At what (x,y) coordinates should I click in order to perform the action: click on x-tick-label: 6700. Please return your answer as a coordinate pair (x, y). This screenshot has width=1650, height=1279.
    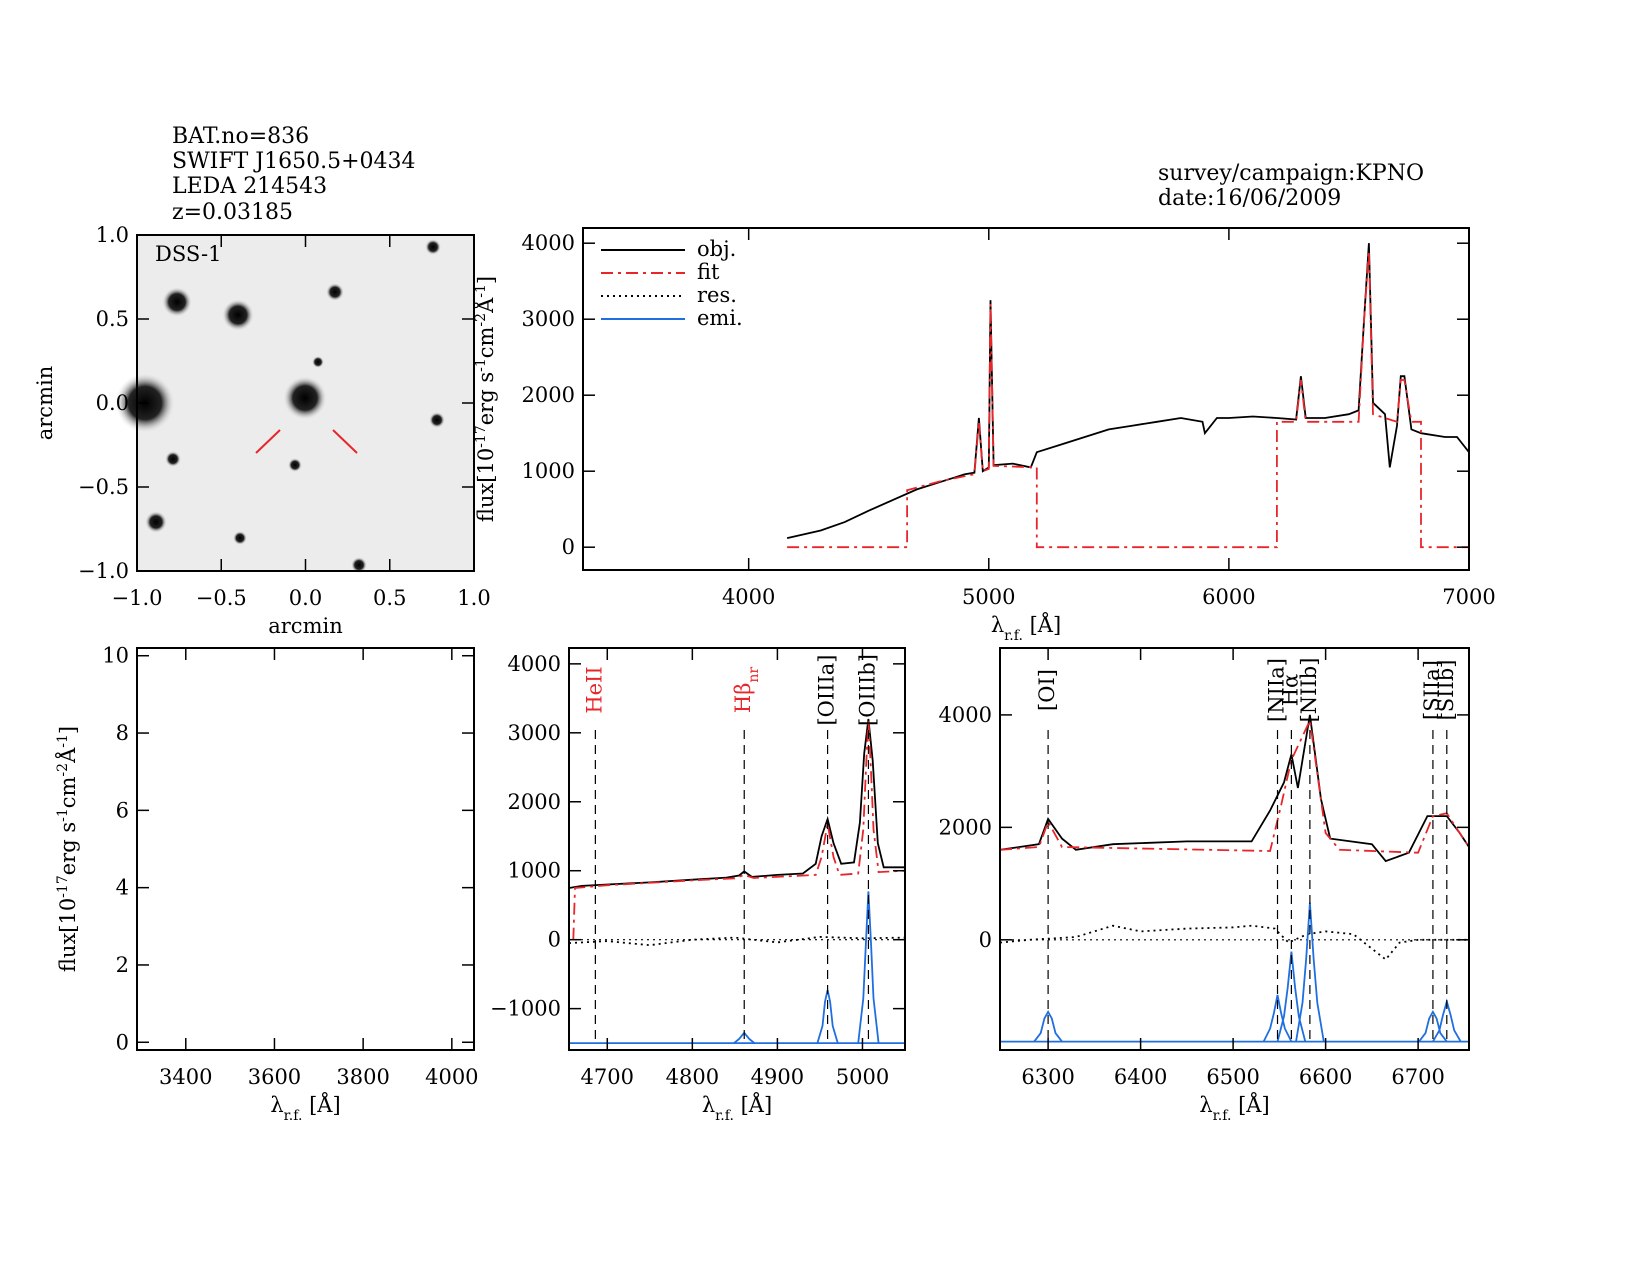
    Looking at the image, I should click on (1417, 1077).